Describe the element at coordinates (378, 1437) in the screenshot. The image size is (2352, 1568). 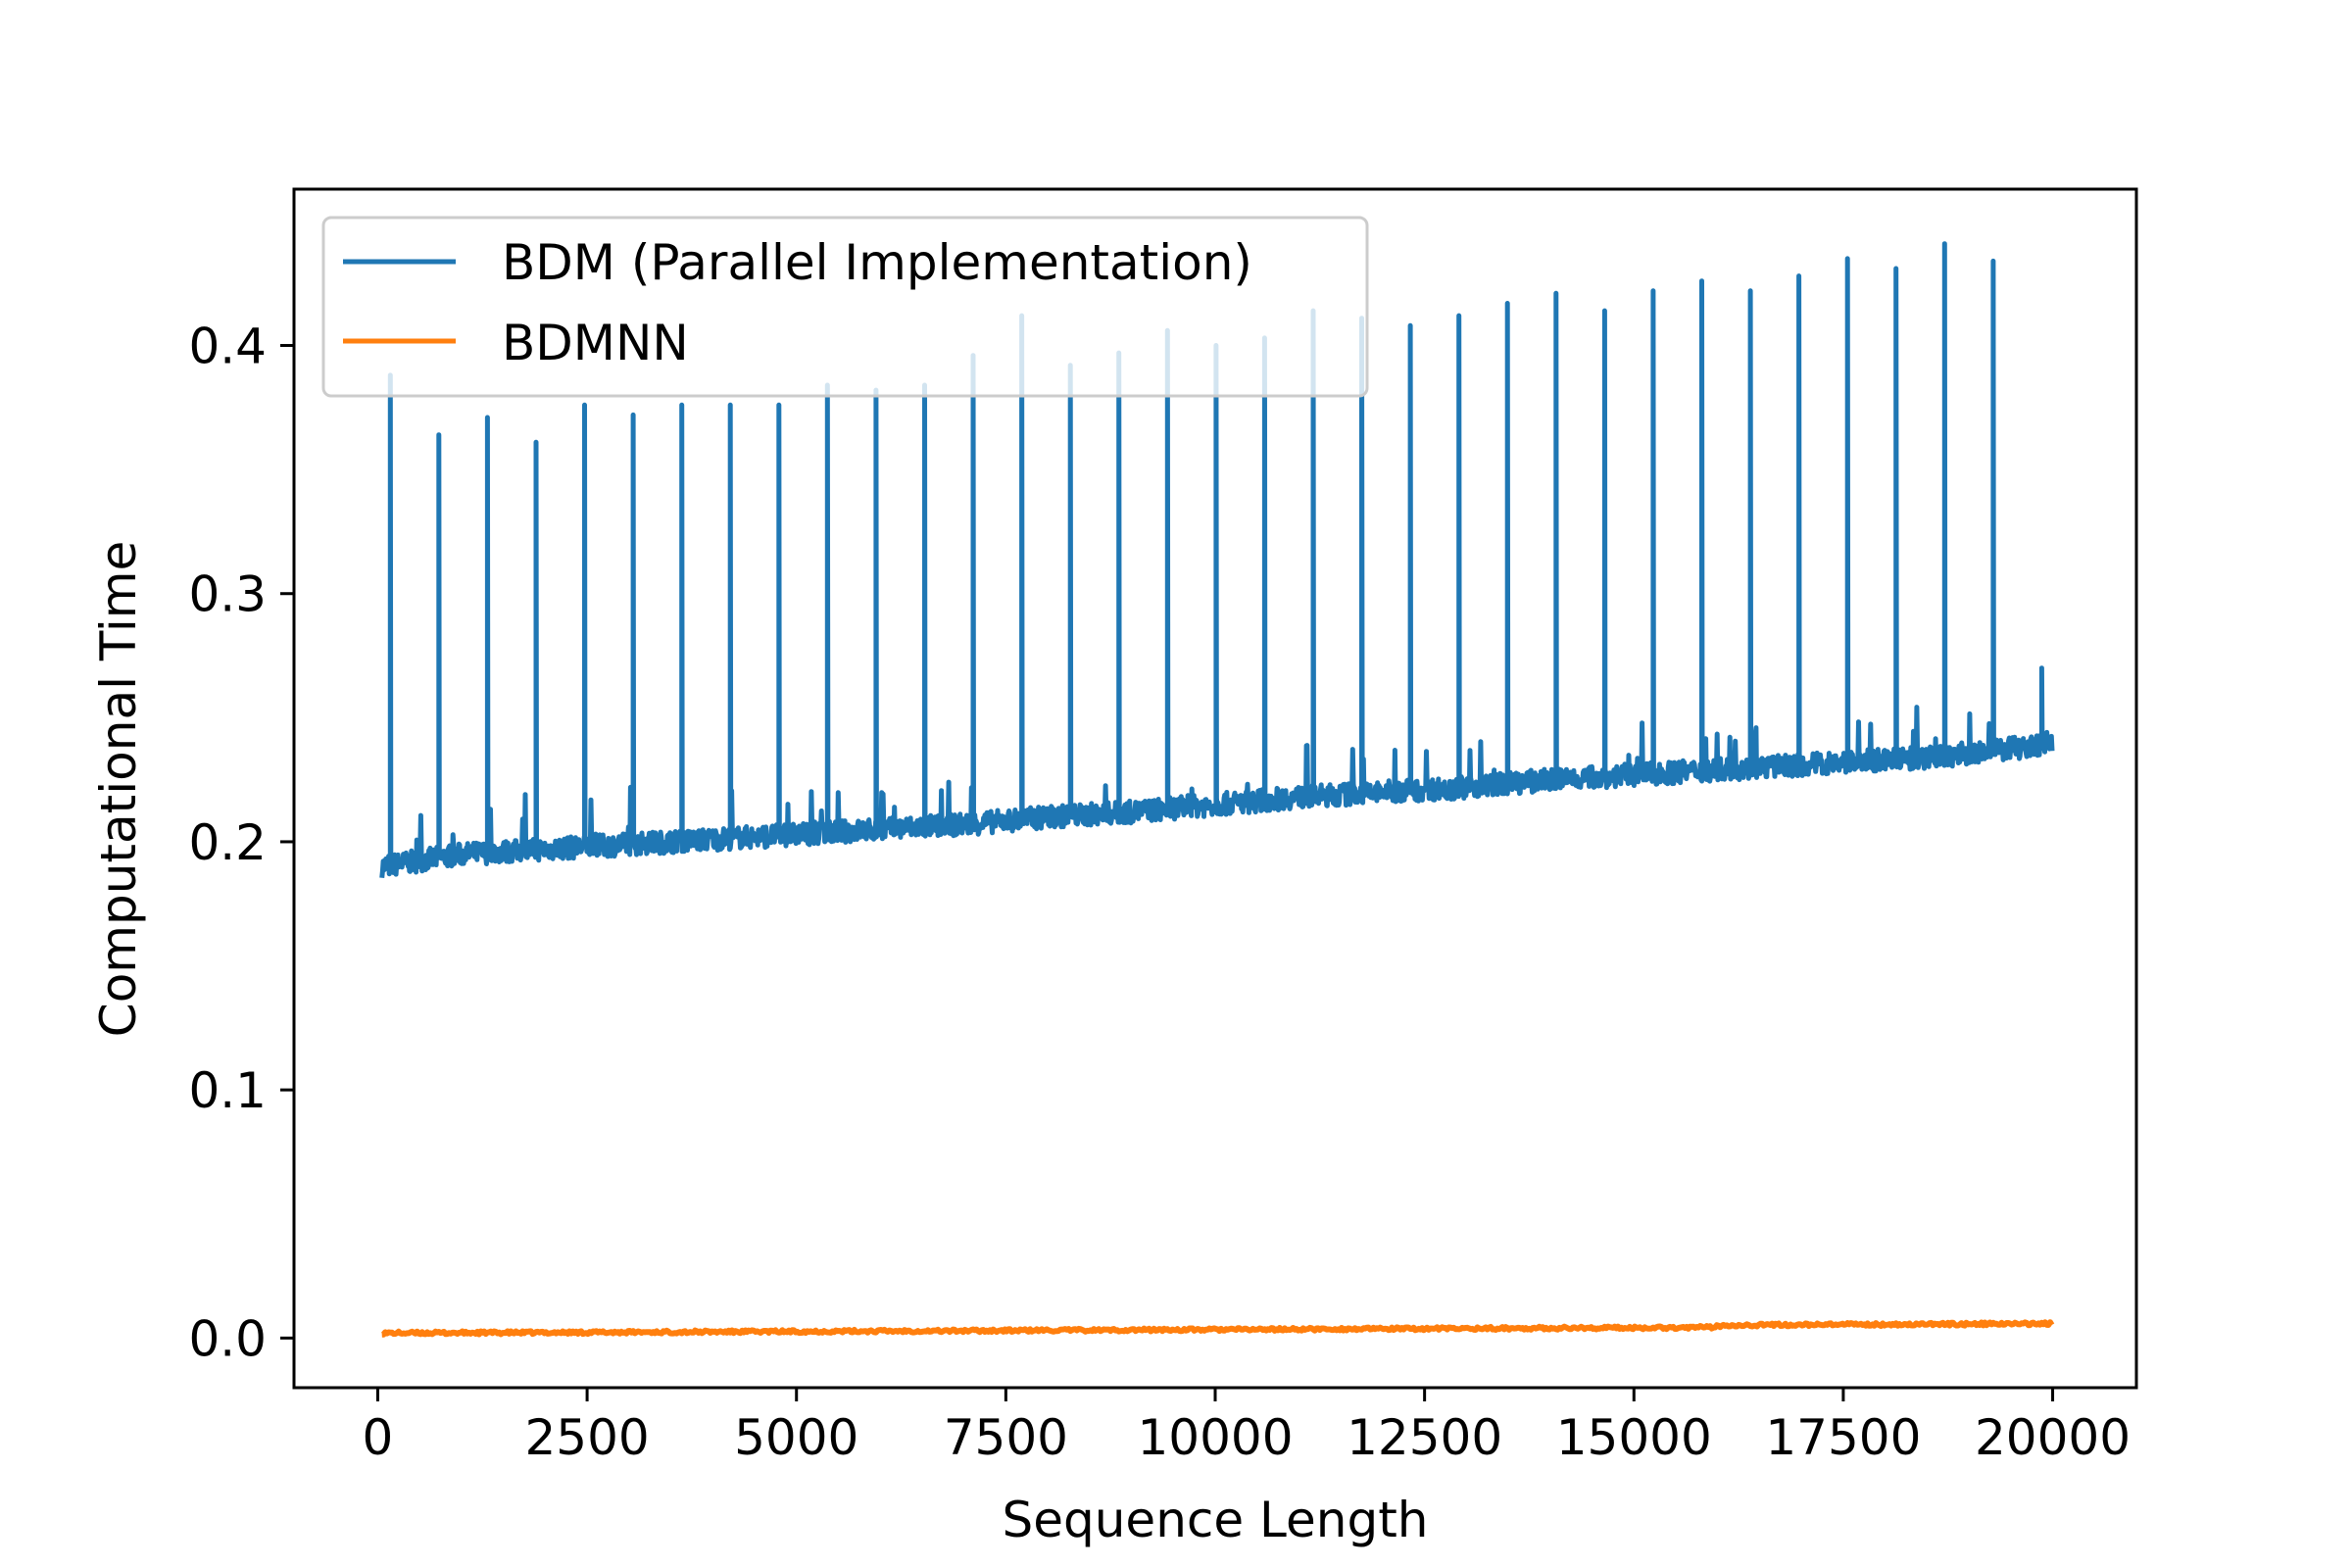
I see `x-tick-label: 0` at that location.